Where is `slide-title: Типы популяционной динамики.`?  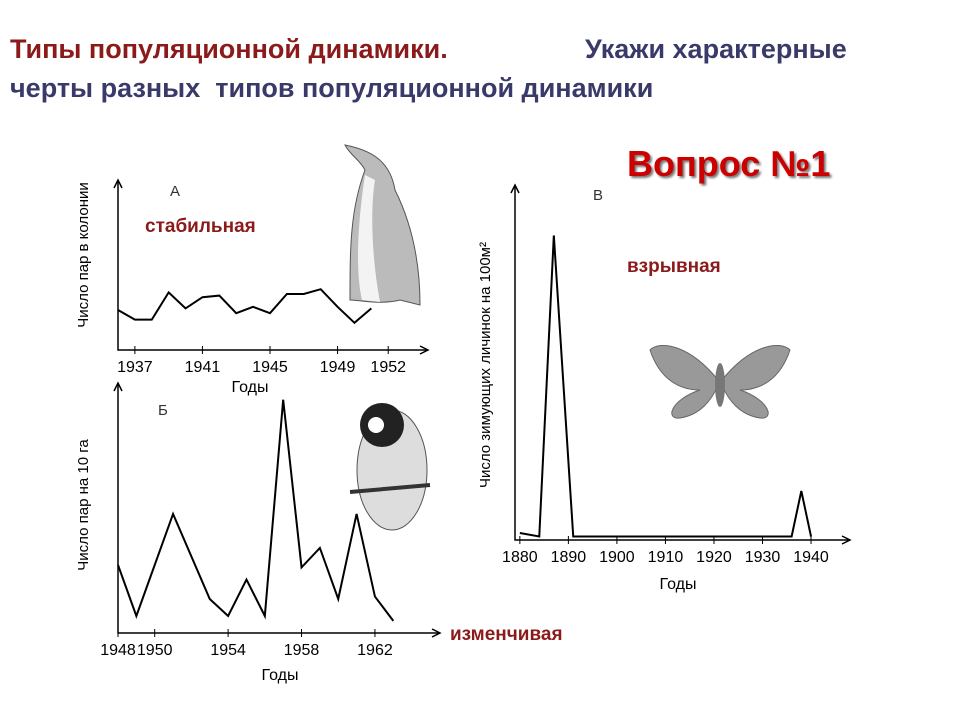 slide-title: Типы популяционной динамики. is located at coordinates (229, 49).